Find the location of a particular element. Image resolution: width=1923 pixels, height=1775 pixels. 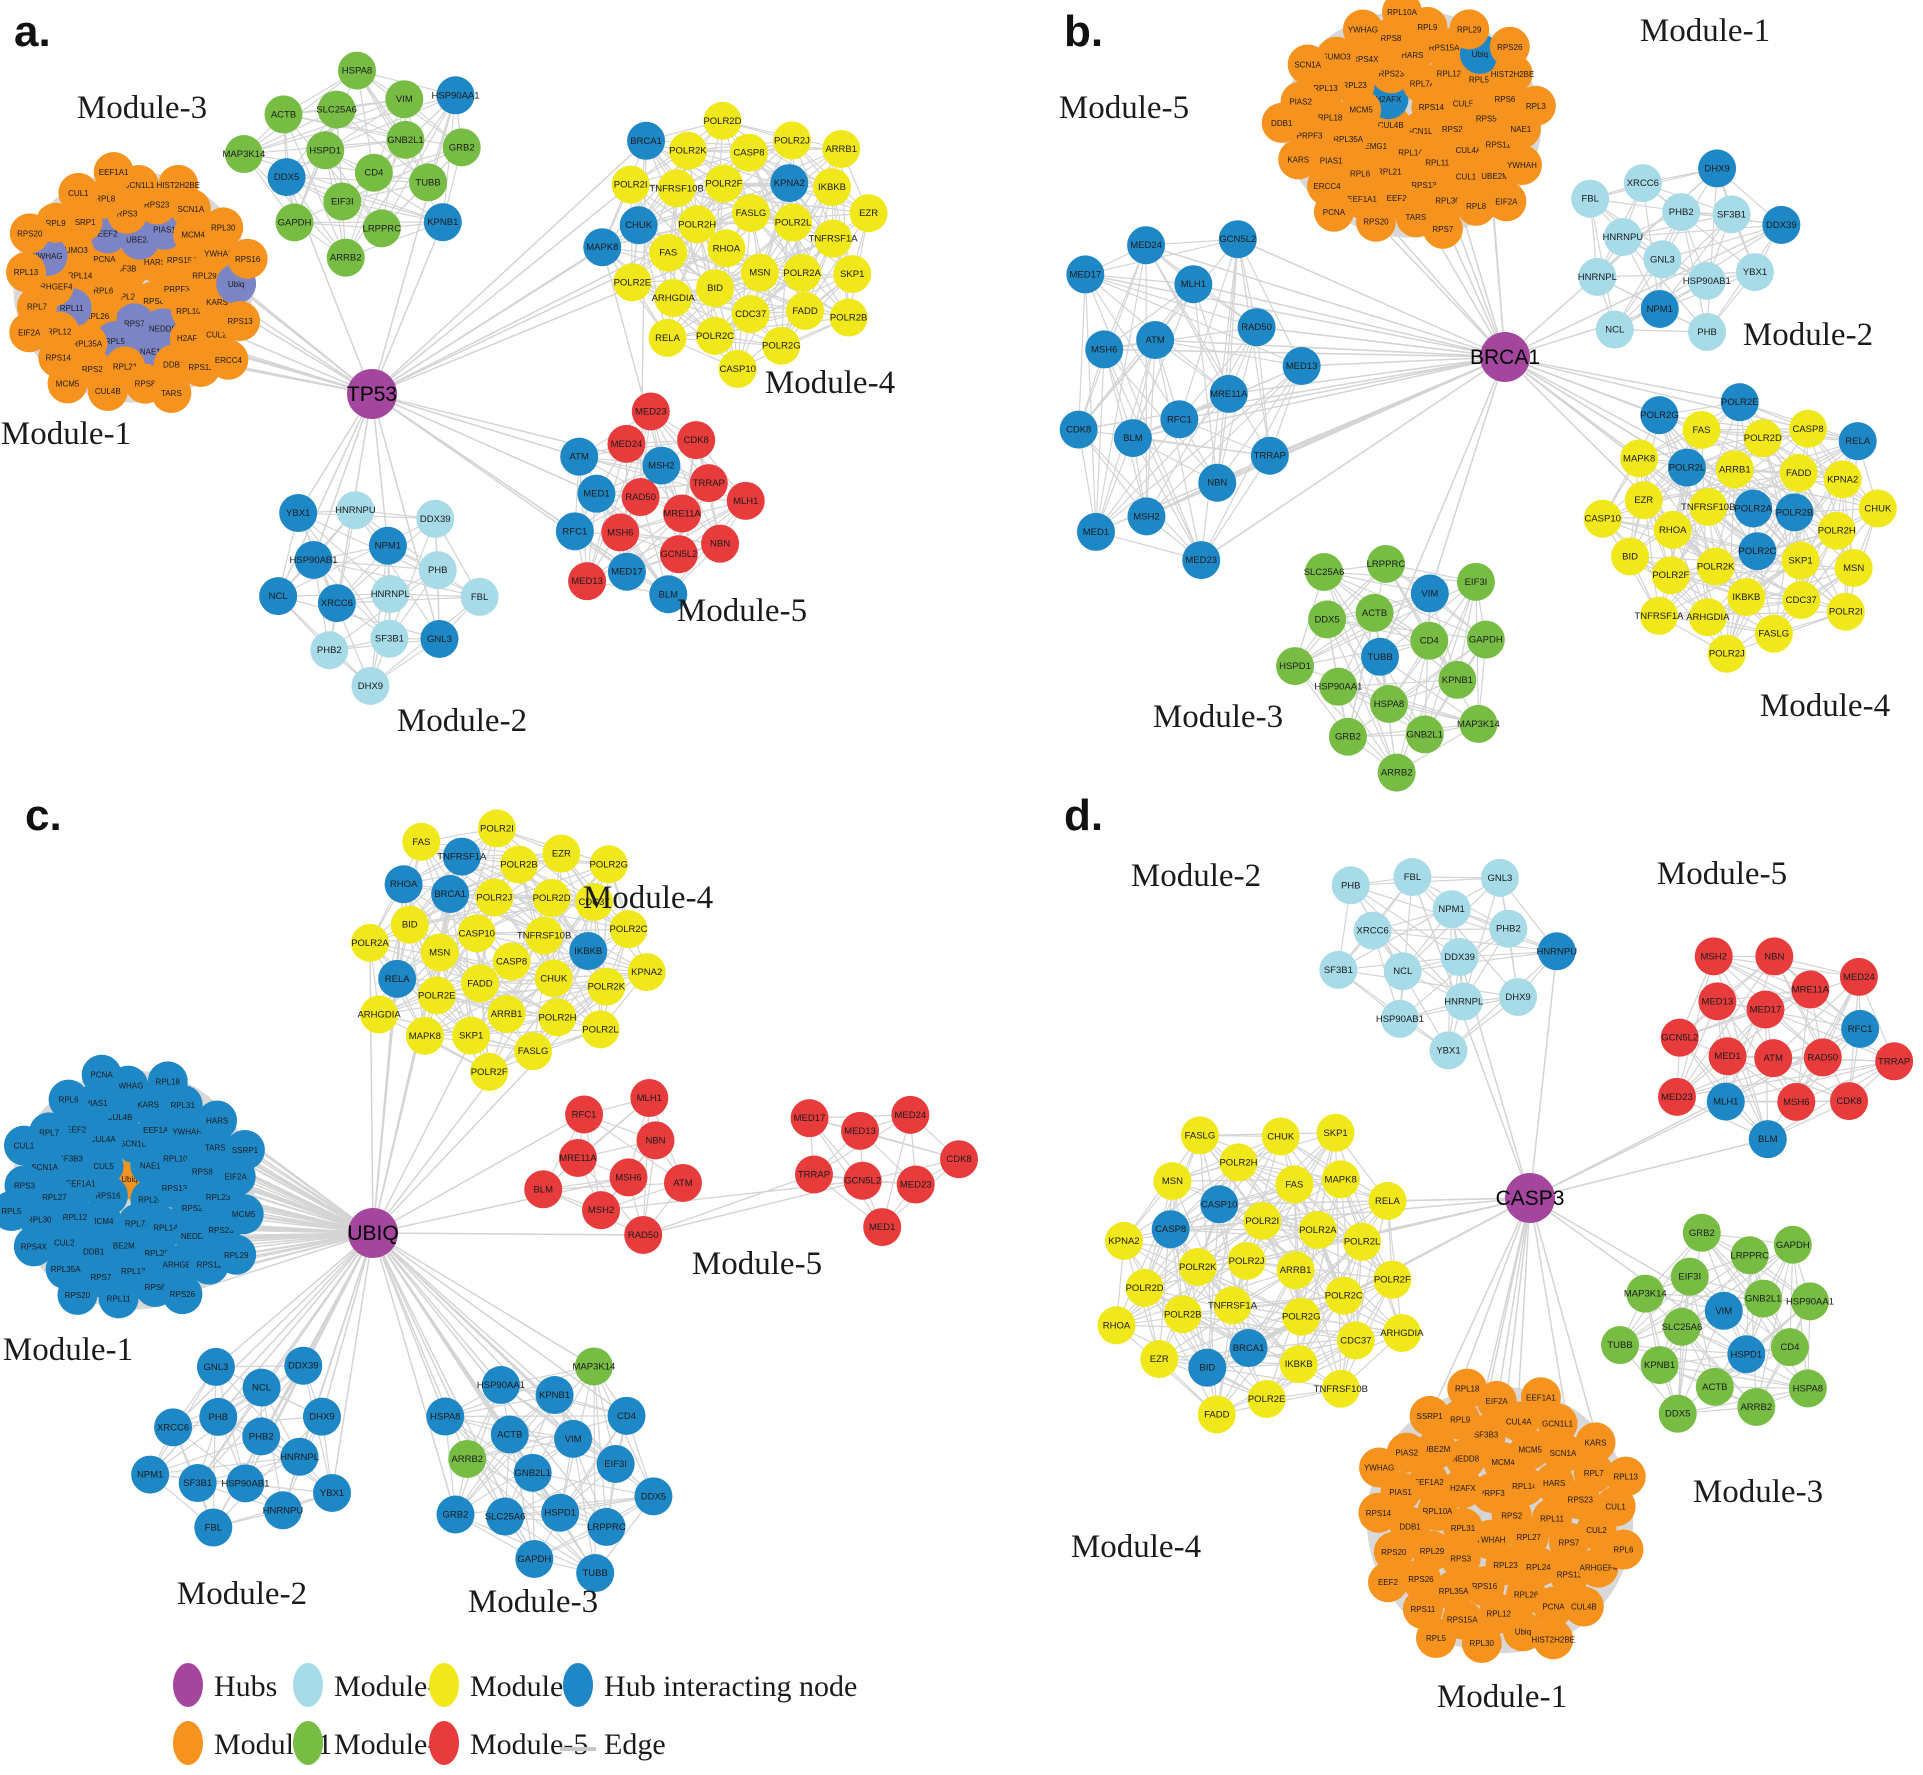

node-MLH1 is located at coordinates (1725, 1101).